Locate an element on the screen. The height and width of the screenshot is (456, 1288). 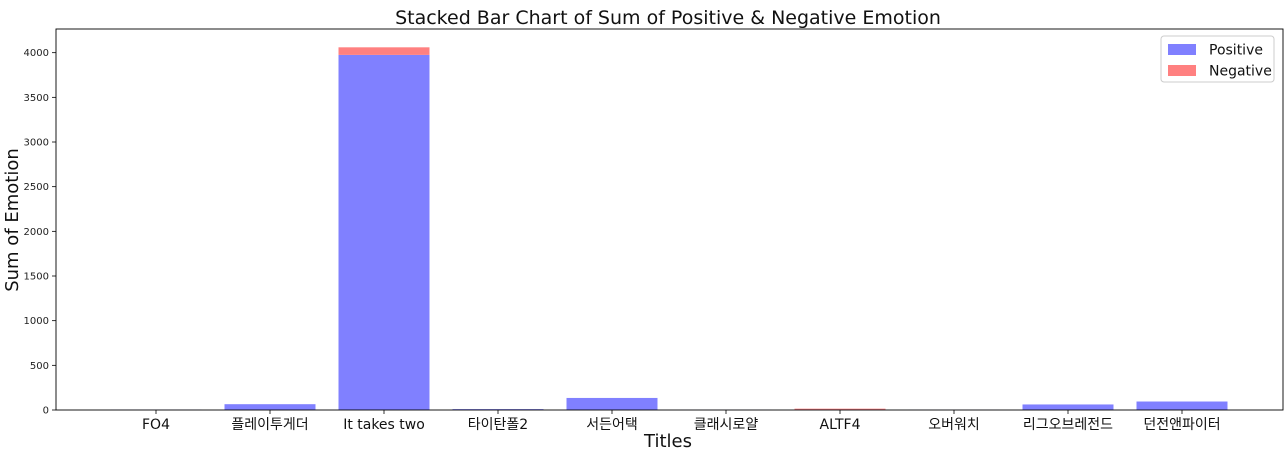
y-tick-label: 4000 is located at coordinates (36, 53).